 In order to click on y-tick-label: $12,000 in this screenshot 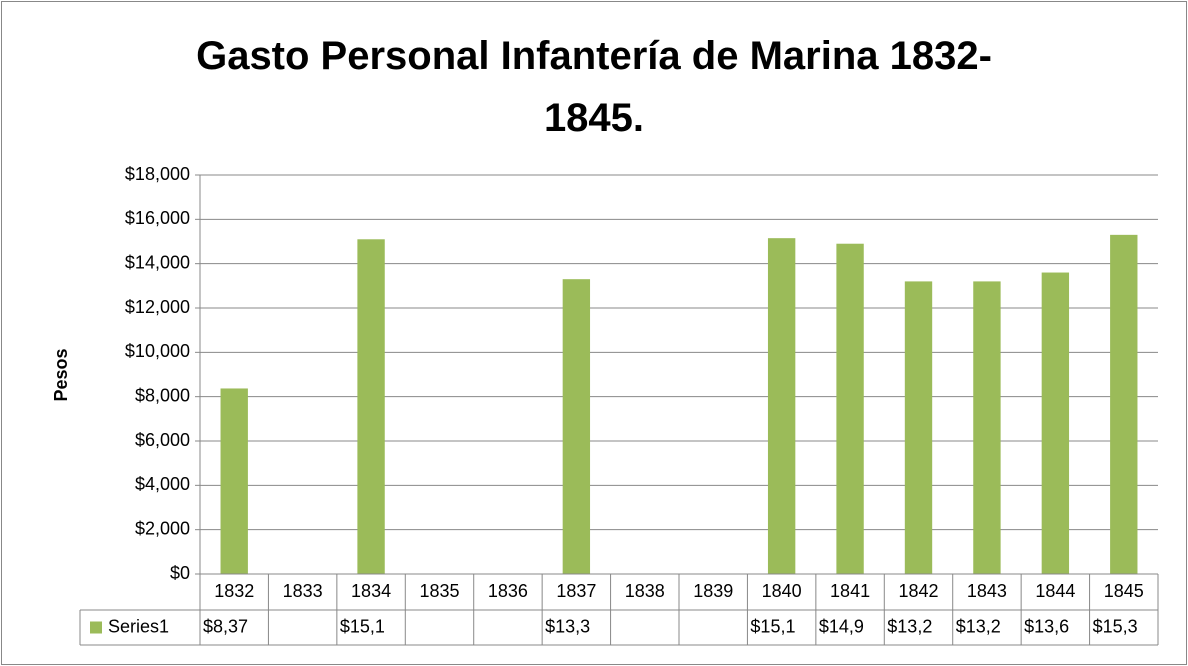, I will do `click(157, 307)`.